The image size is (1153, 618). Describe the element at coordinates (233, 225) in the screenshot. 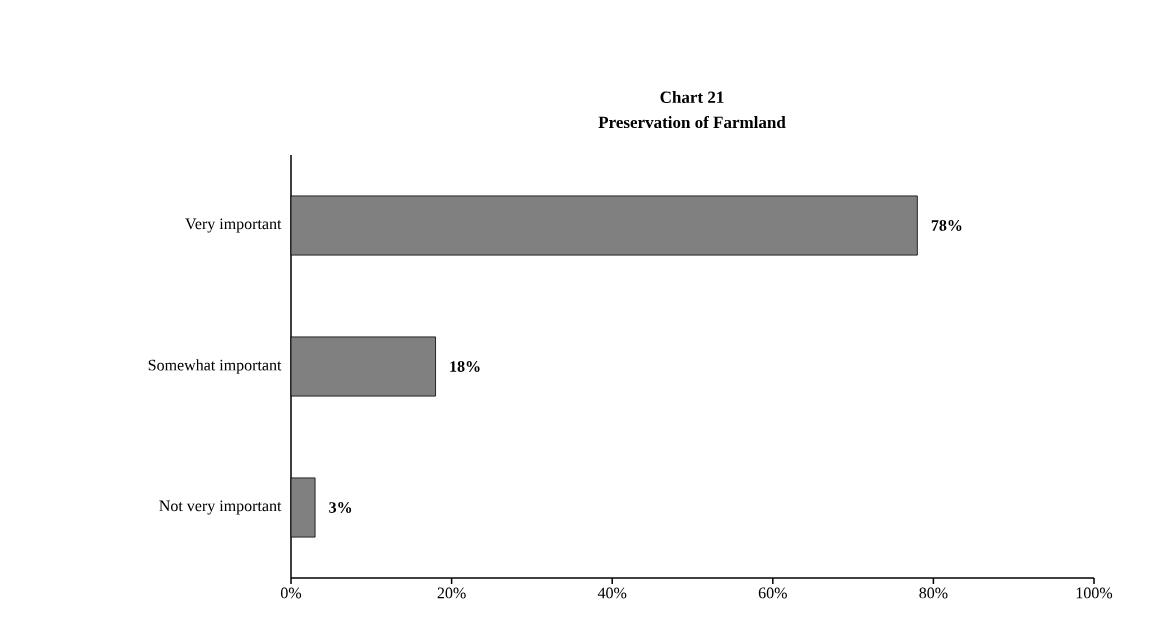

I see `y-tick-label: Very important` at that location.